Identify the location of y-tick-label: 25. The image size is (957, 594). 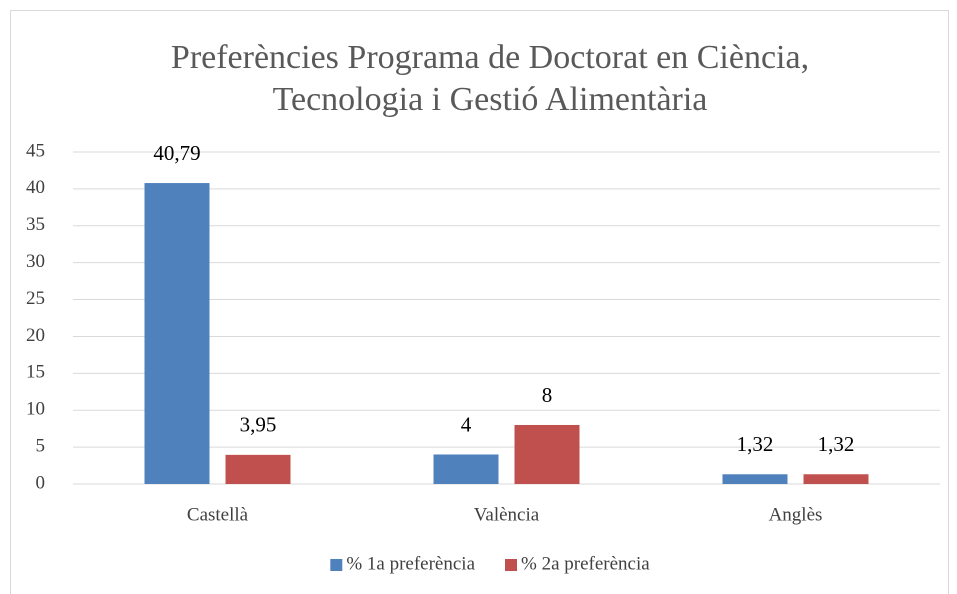
(35, 298).